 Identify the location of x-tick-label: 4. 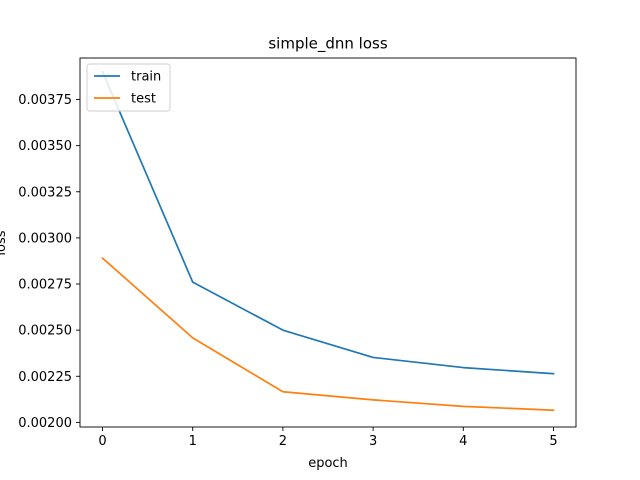
(463, 441).